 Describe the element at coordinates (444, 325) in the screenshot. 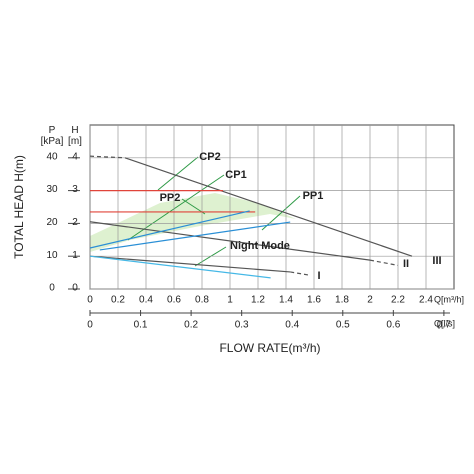

I see `x2-tick-label: 0.7` at that location.